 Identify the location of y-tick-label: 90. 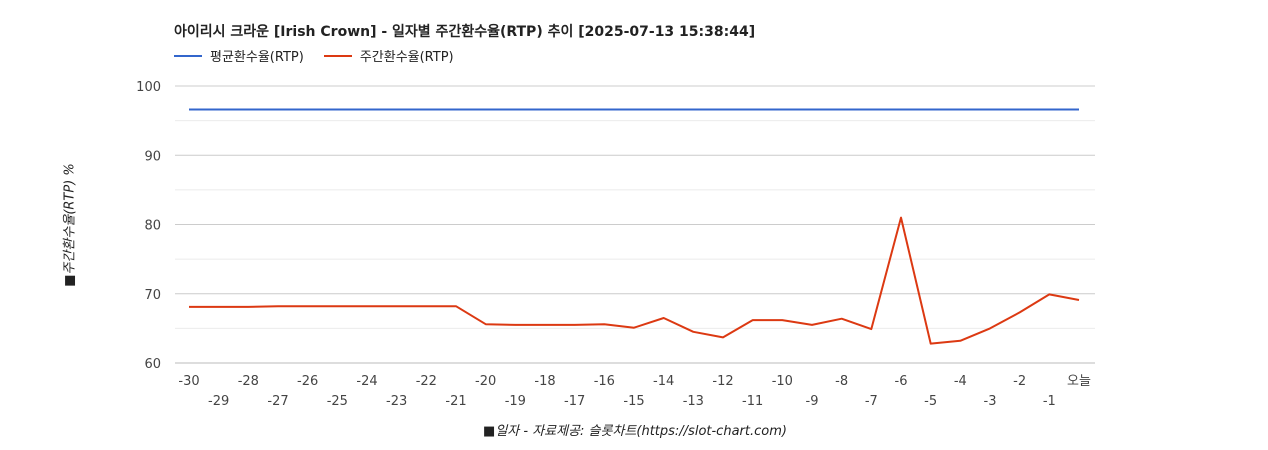
(152, 156).